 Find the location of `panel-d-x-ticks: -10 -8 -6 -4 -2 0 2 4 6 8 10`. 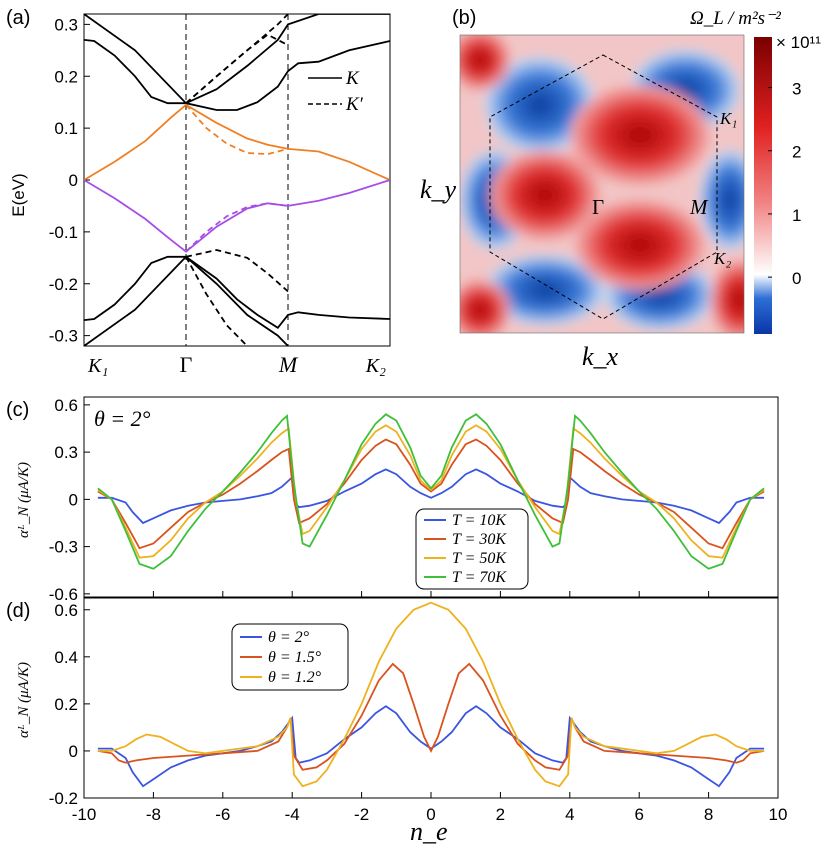

panel-d-x-ticks: -10 -8 -6 -4 -2 0 2 4 6 8 10 is located at coordinates (430, 808).